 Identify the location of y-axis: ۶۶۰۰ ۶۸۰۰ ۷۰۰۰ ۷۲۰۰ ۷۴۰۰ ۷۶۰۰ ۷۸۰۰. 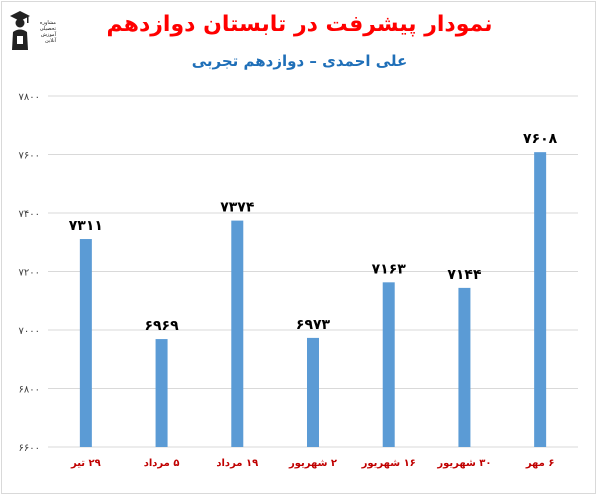
(29, 273).